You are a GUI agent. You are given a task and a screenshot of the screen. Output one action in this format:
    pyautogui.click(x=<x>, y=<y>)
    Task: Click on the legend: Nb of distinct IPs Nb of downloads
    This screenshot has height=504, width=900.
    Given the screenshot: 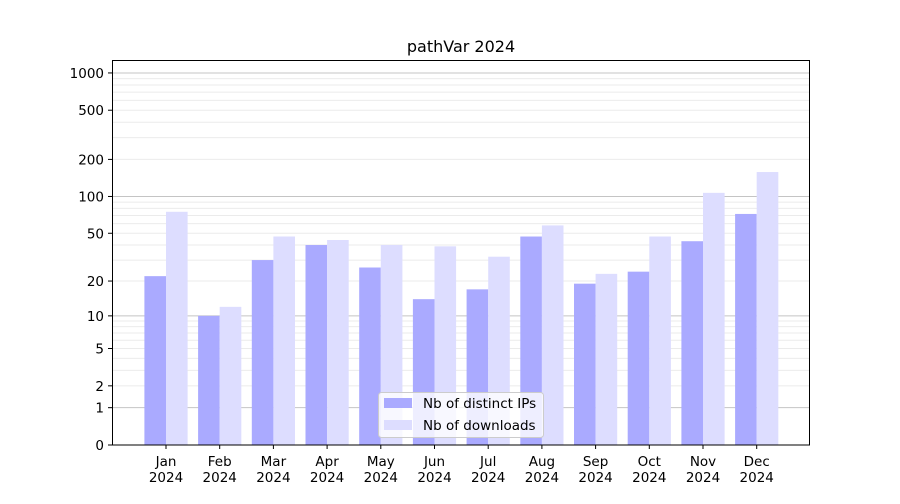 What is the action you would take?
    pyautogui.click(x=461, y=415)
    